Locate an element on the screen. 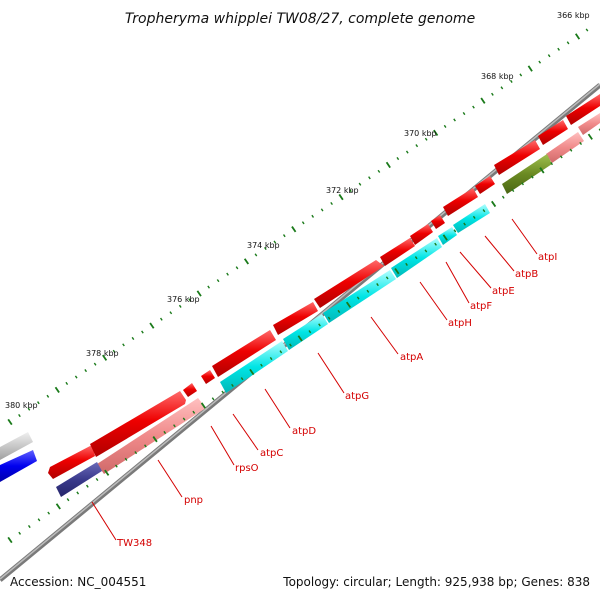 The height and width of the screenshot is (600, 600). leader-atpH is located at coordinates (433, 301).